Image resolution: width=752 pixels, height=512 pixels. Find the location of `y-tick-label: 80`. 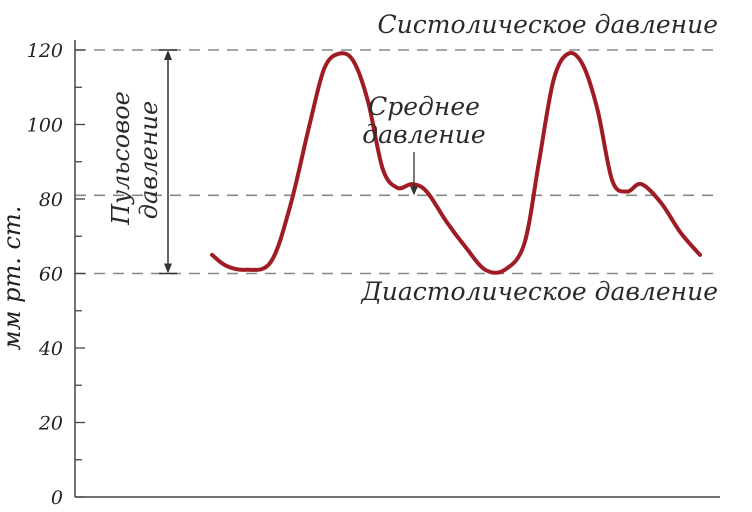

y-tick-label: 80 is located at coordinates (51, 200).